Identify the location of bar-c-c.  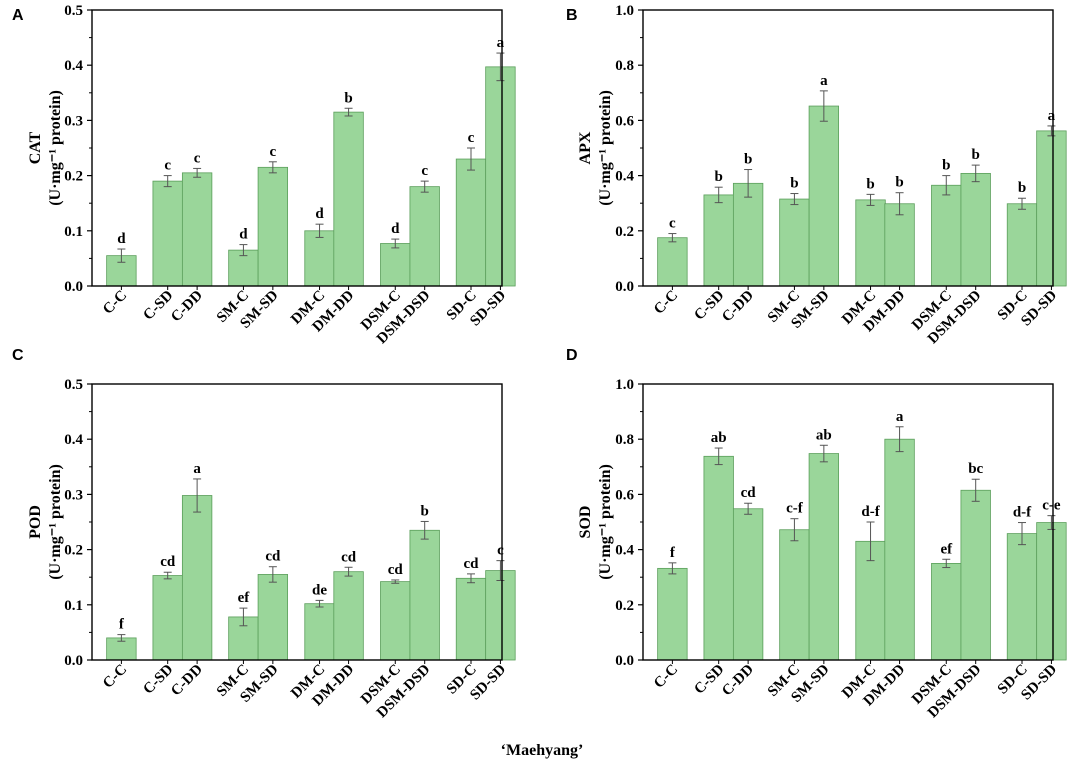
(672, 262).